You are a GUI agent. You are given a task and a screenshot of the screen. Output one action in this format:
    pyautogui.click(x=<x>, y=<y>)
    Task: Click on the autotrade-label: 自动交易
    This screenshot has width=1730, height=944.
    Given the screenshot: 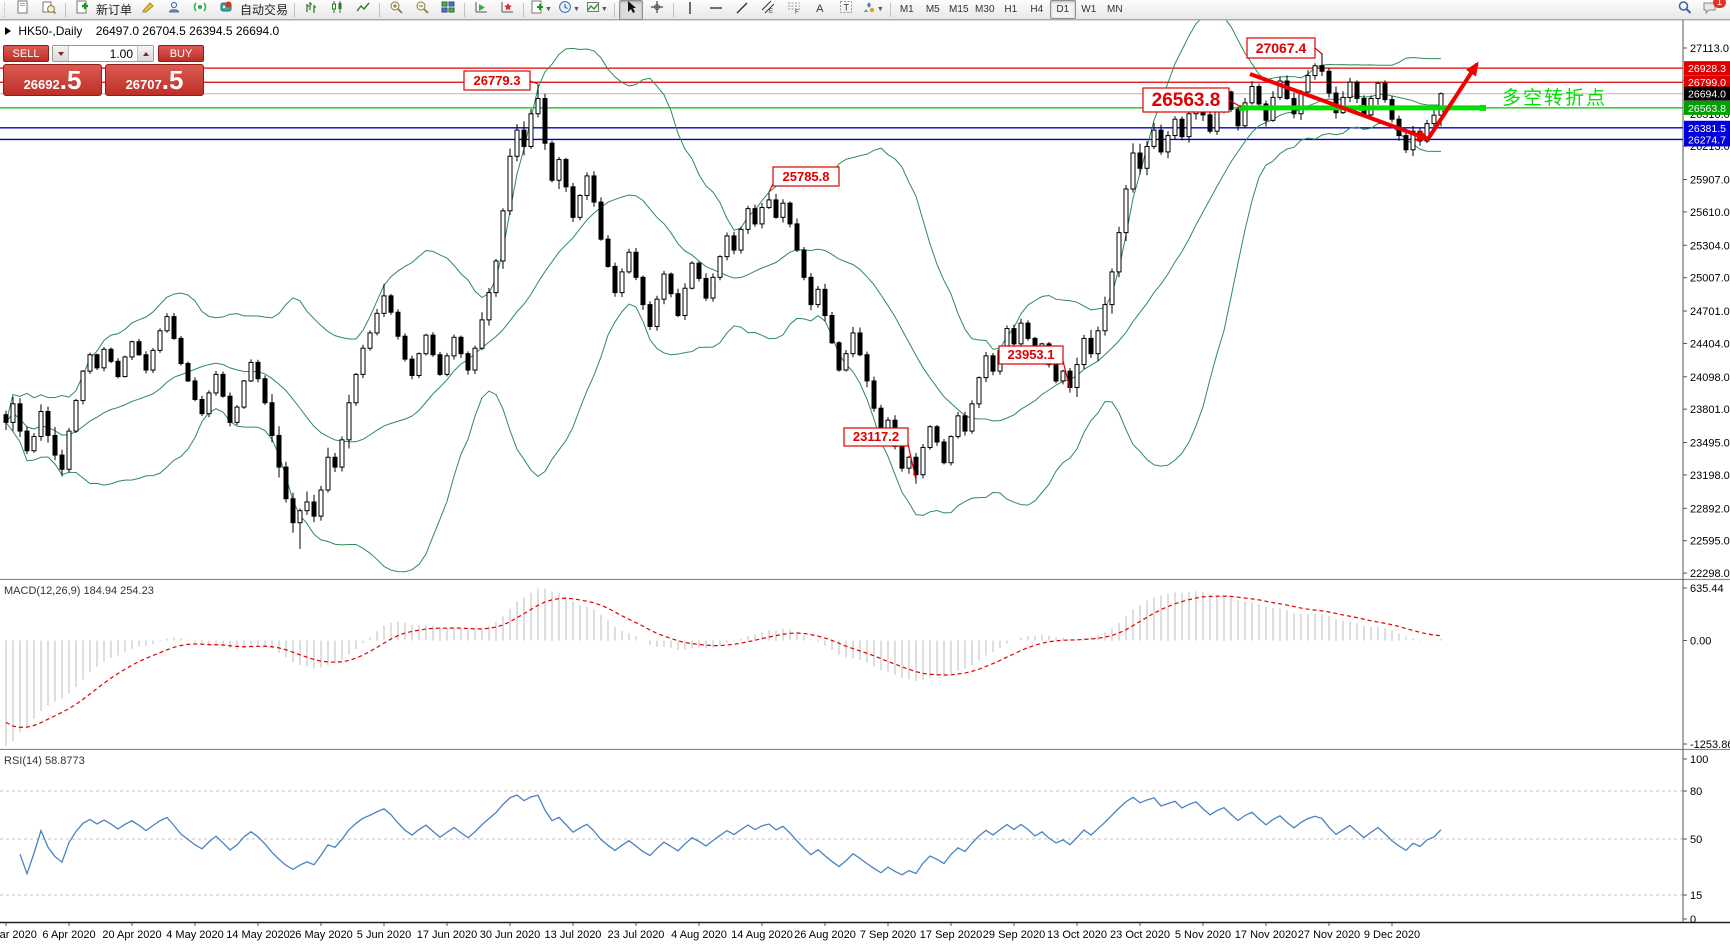 What is the action you would take?
    pyautogui.click(x=264, y=10)
    